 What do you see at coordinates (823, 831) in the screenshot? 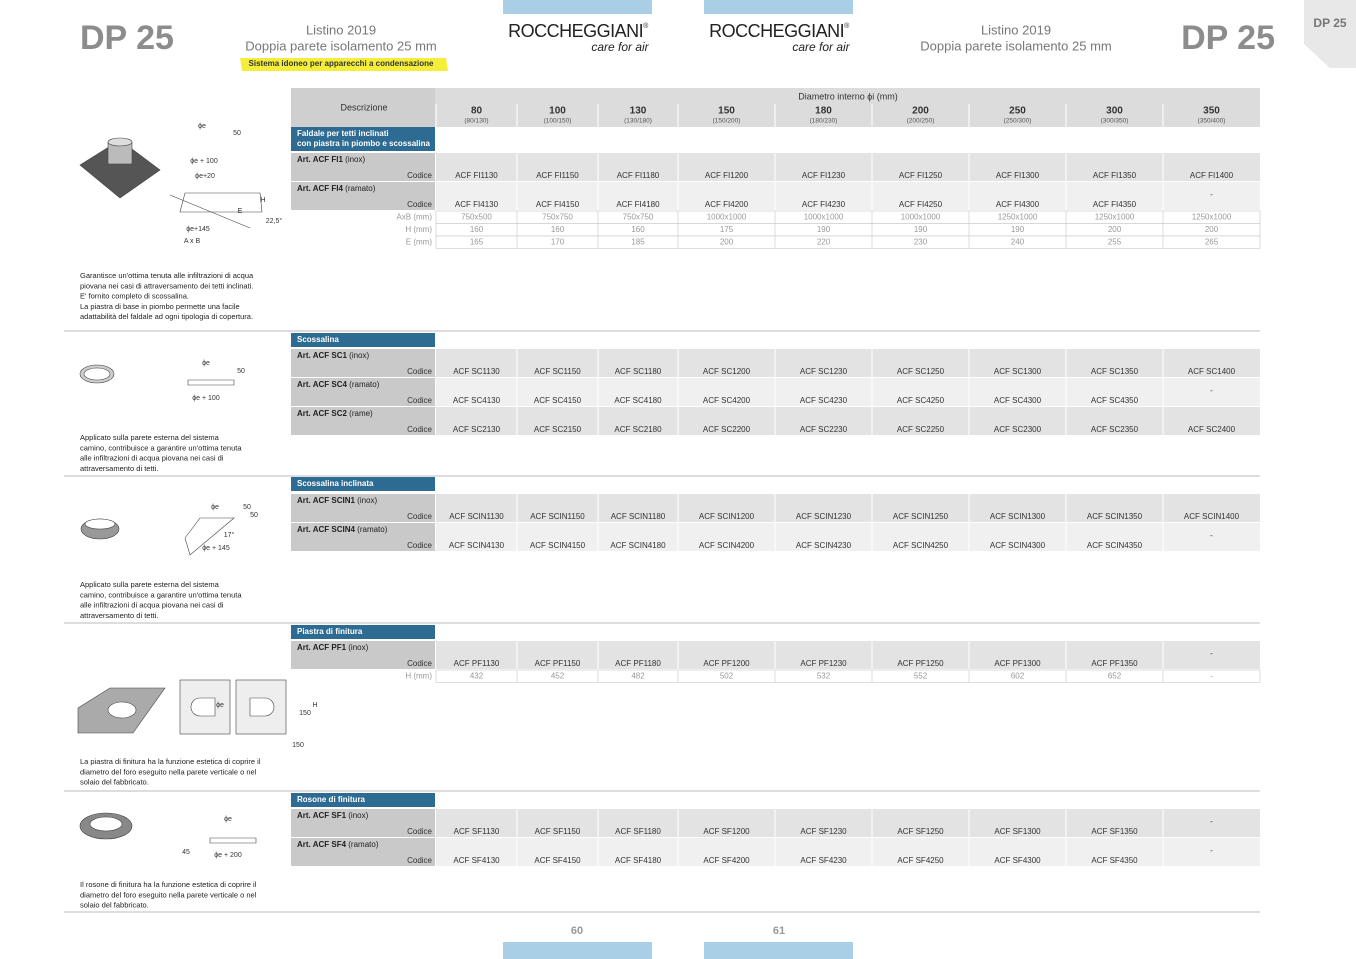
I see `code: ACF SF1230` at bounding box center [823, 831].